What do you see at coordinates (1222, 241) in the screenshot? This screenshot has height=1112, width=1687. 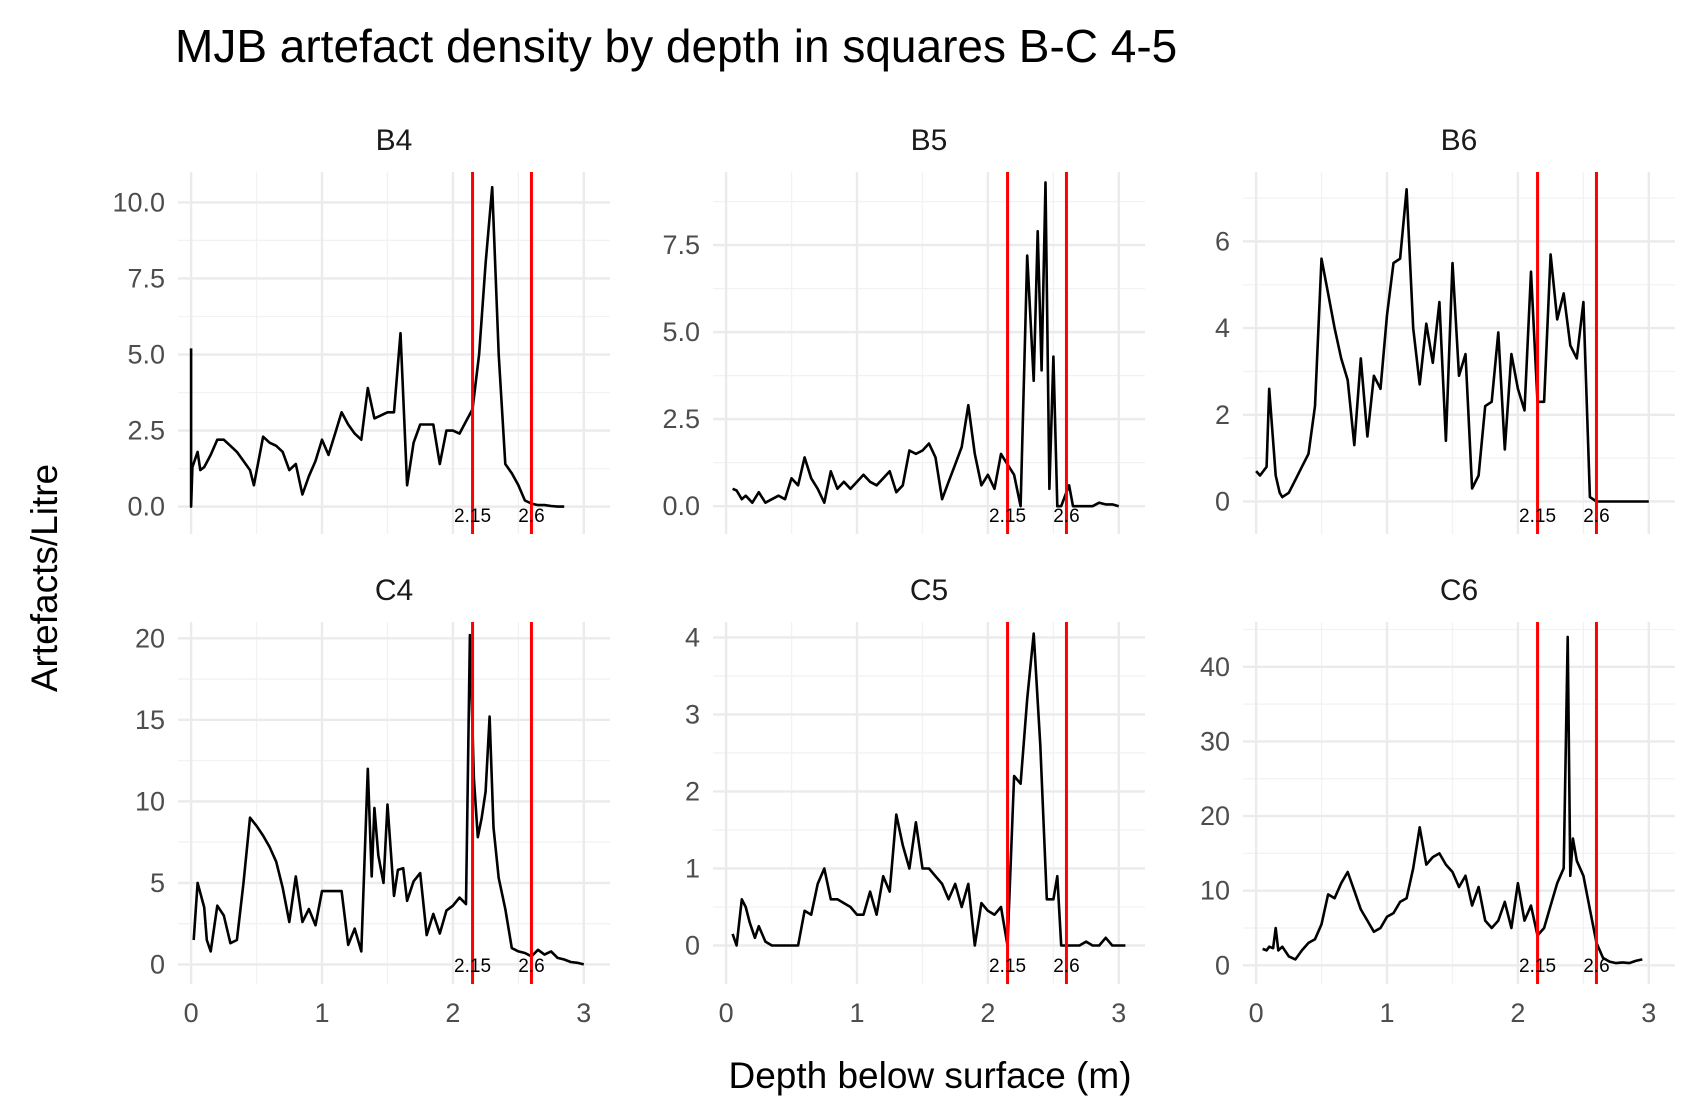 I see `y-tick-label: 6` at bounding box center [1222, 241].